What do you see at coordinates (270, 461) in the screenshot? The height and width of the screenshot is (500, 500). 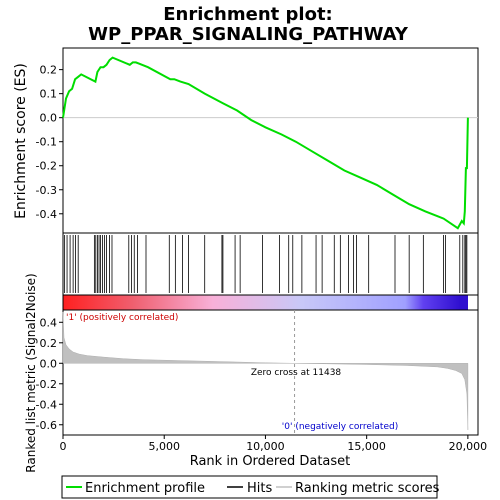 I see `x-axis-label: Rank in Ordered Dataset` at bounding box center [270, 461].